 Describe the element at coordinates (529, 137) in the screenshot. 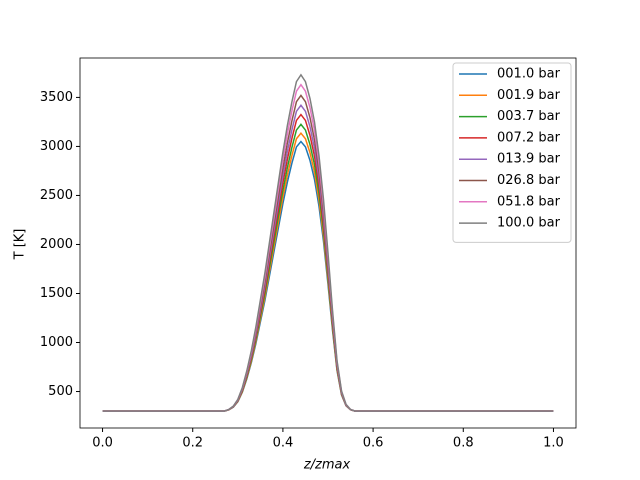

I see `legend-label: 007.2 bar` at that location.